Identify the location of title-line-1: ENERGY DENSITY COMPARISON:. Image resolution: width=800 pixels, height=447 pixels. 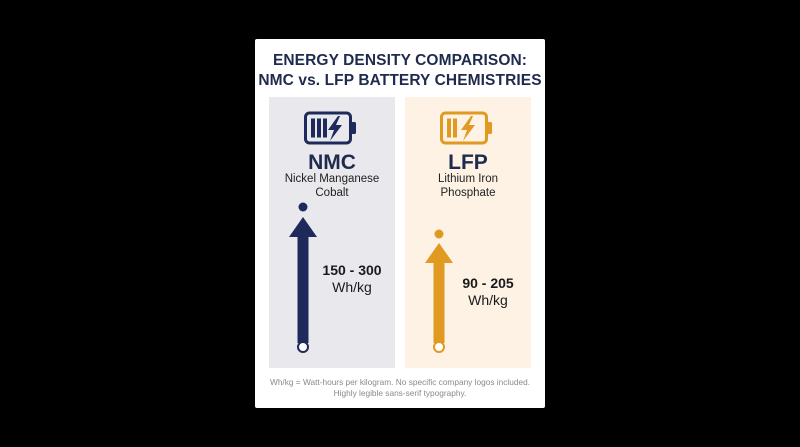
(400, 60).